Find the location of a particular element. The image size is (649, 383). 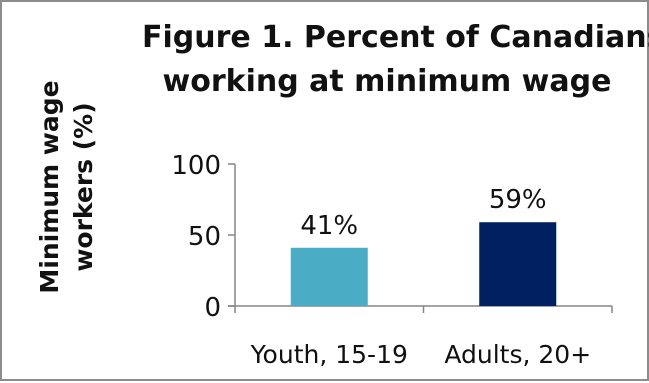

y-tick-label: 0 is located at coordinates (212, 308).